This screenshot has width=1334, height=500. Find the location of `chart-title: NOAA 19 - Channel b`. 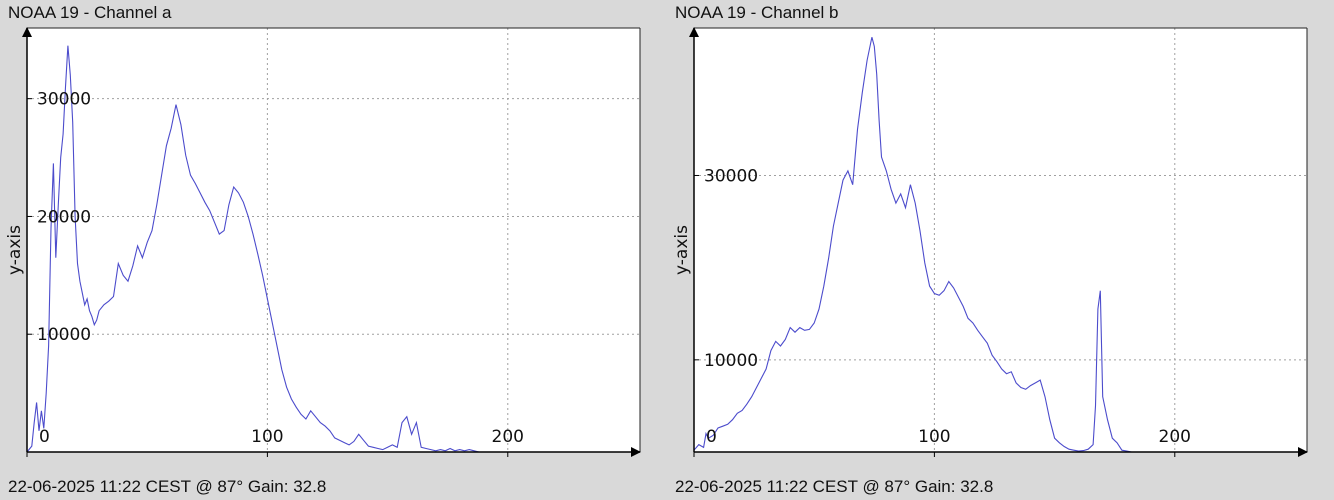

chart-title: NOAA 19 - Channel b is located at coordinates (757, 12).